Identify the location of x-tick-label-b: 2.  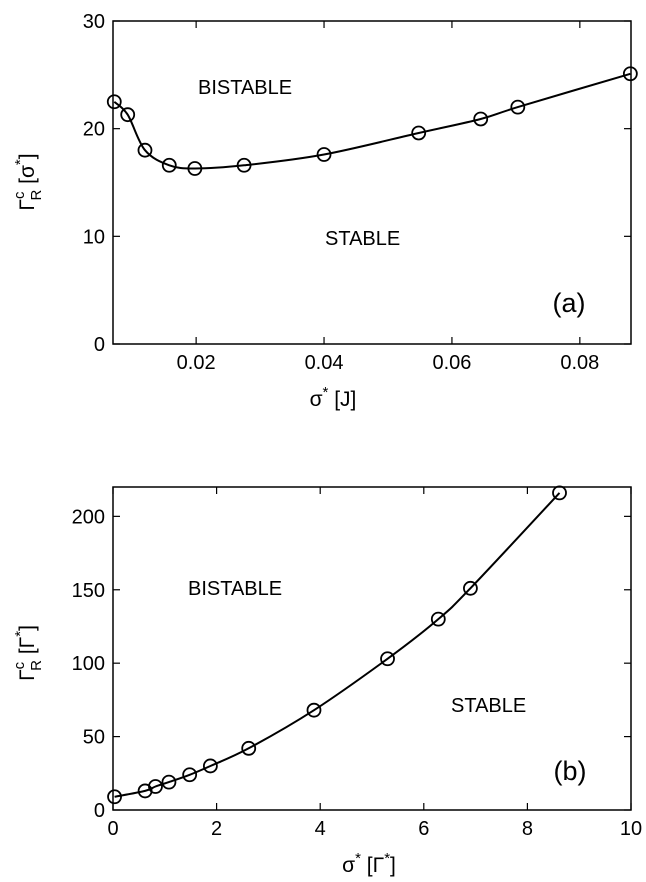
(216, 829).